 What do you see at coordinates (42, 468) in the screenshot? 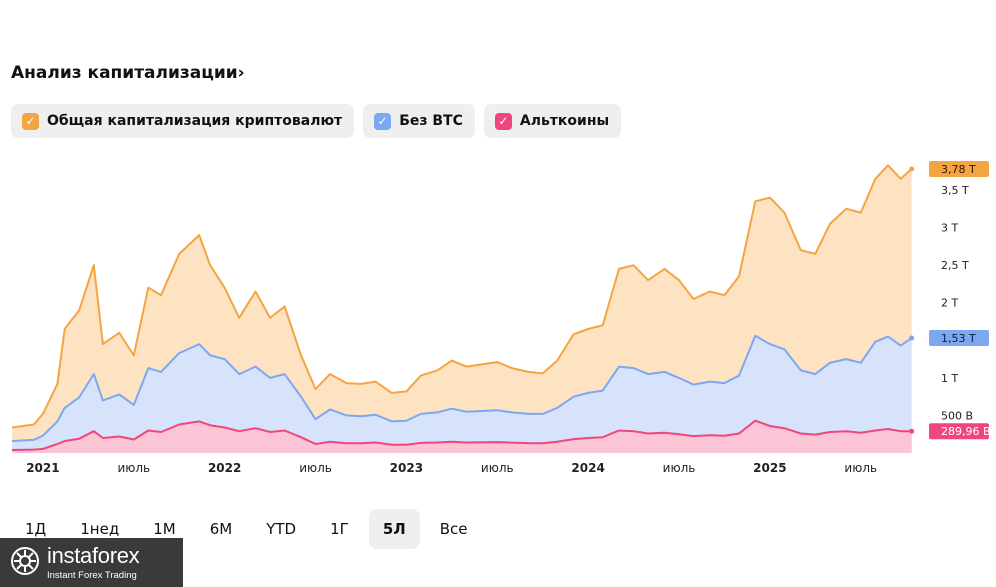
I see `x-tick-label: 2021` at bounding box center [42, 468].